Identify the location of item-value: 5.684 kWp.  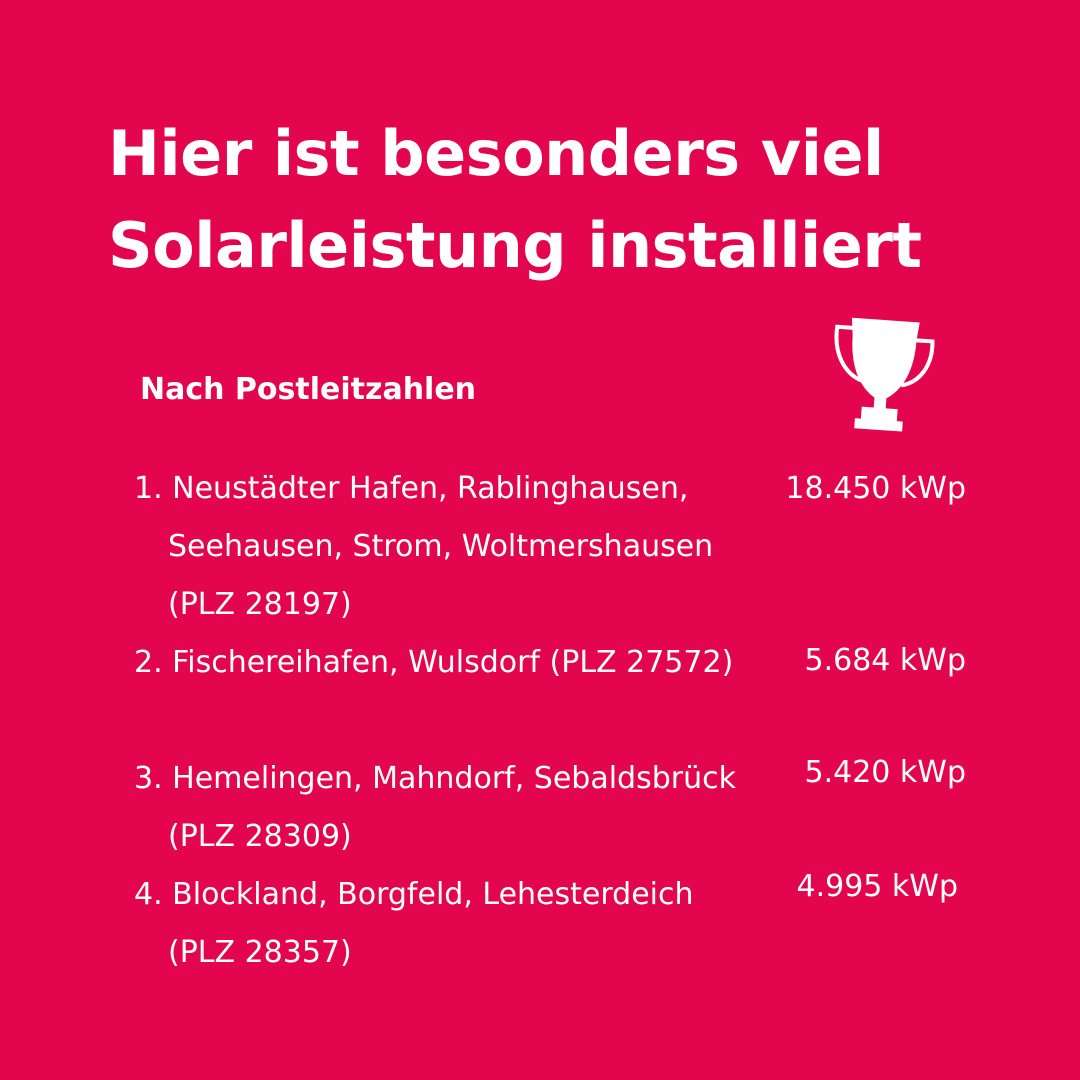
(885, 660).